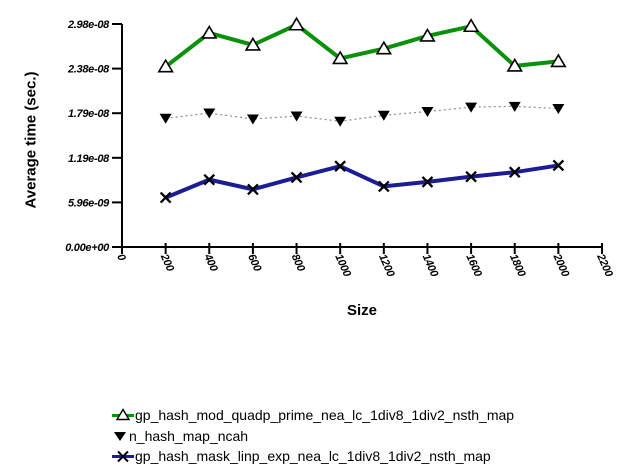  What do you see at coordinates (87, 248) in the screenshot?
I see `y-tick-label: 0.00e+00` at bounding box center [87, 248].